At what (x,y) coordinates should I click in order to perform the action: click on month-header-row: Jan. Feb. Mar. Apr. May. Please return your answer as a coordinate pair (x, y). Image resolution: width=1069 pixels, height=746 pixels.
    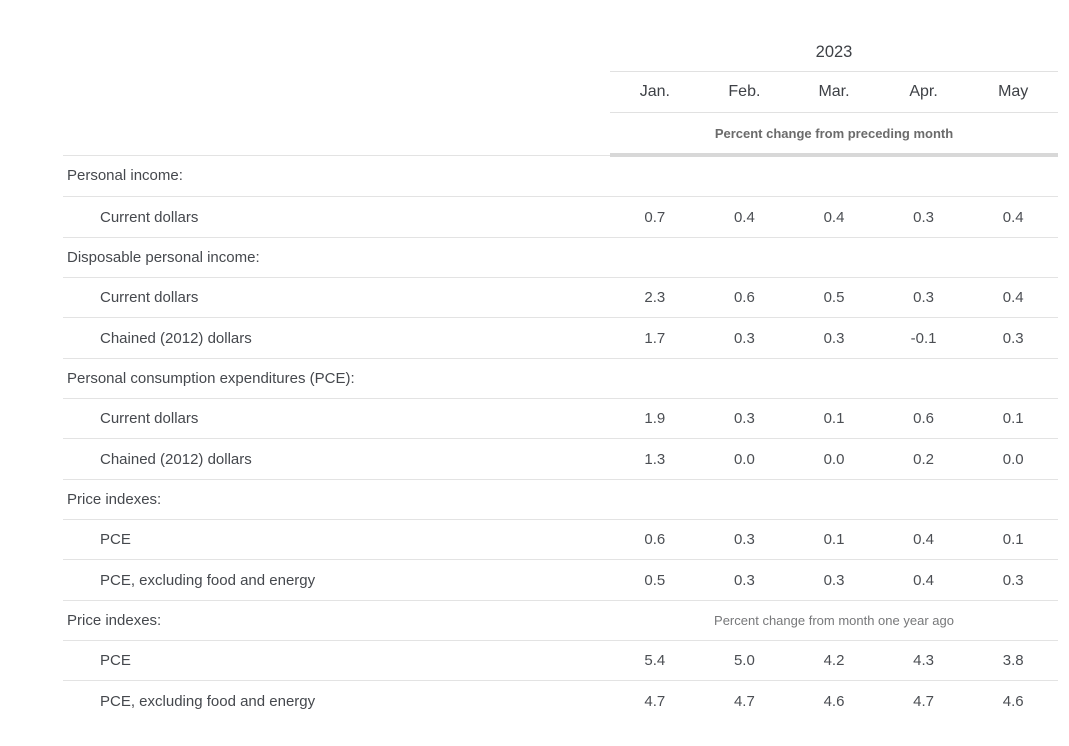
    Looking at the image, I should click on (560, 92).